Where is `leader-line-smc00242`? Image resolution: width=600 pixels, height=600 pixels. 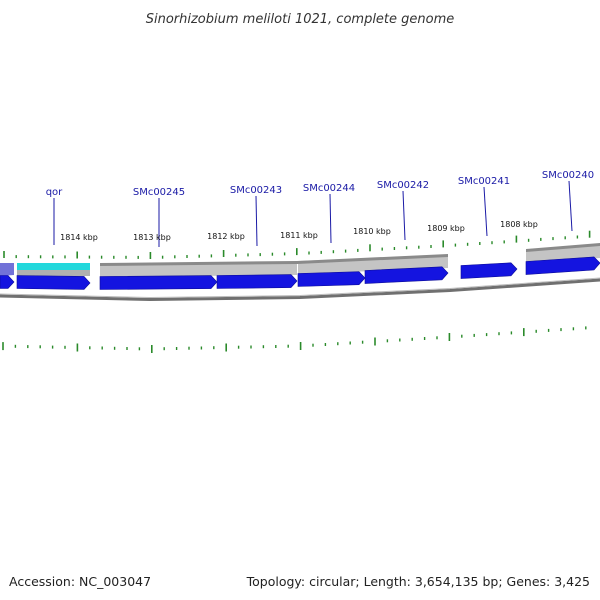 leader-line-smc00242 is located at coordinates (404, 215).